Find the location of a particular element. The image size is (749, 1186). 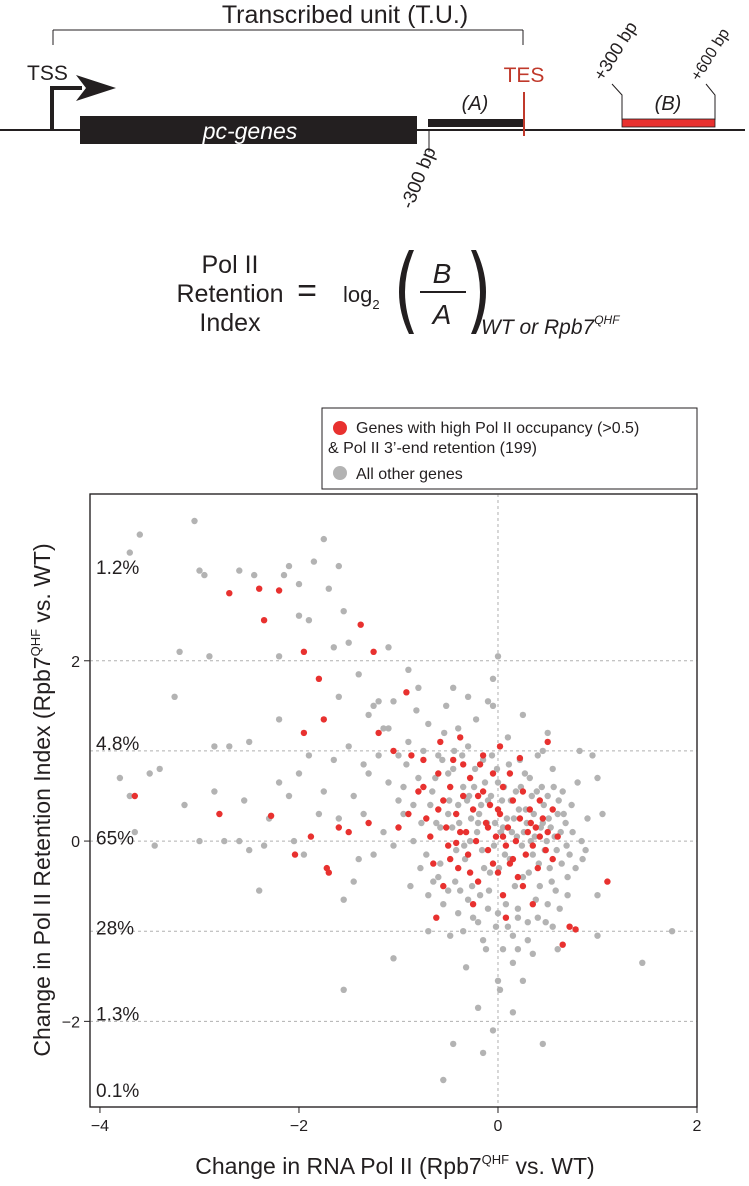

tss-arrowhead-icon is located at coordinates (96, 88).